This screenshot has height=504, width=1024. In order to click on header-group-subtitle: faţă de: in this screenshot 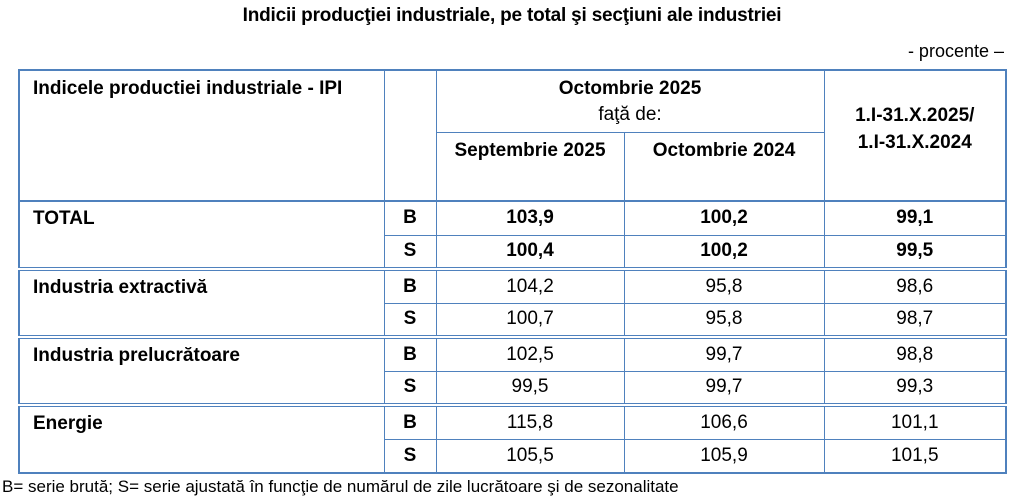, I will do `click(630, 114)`.